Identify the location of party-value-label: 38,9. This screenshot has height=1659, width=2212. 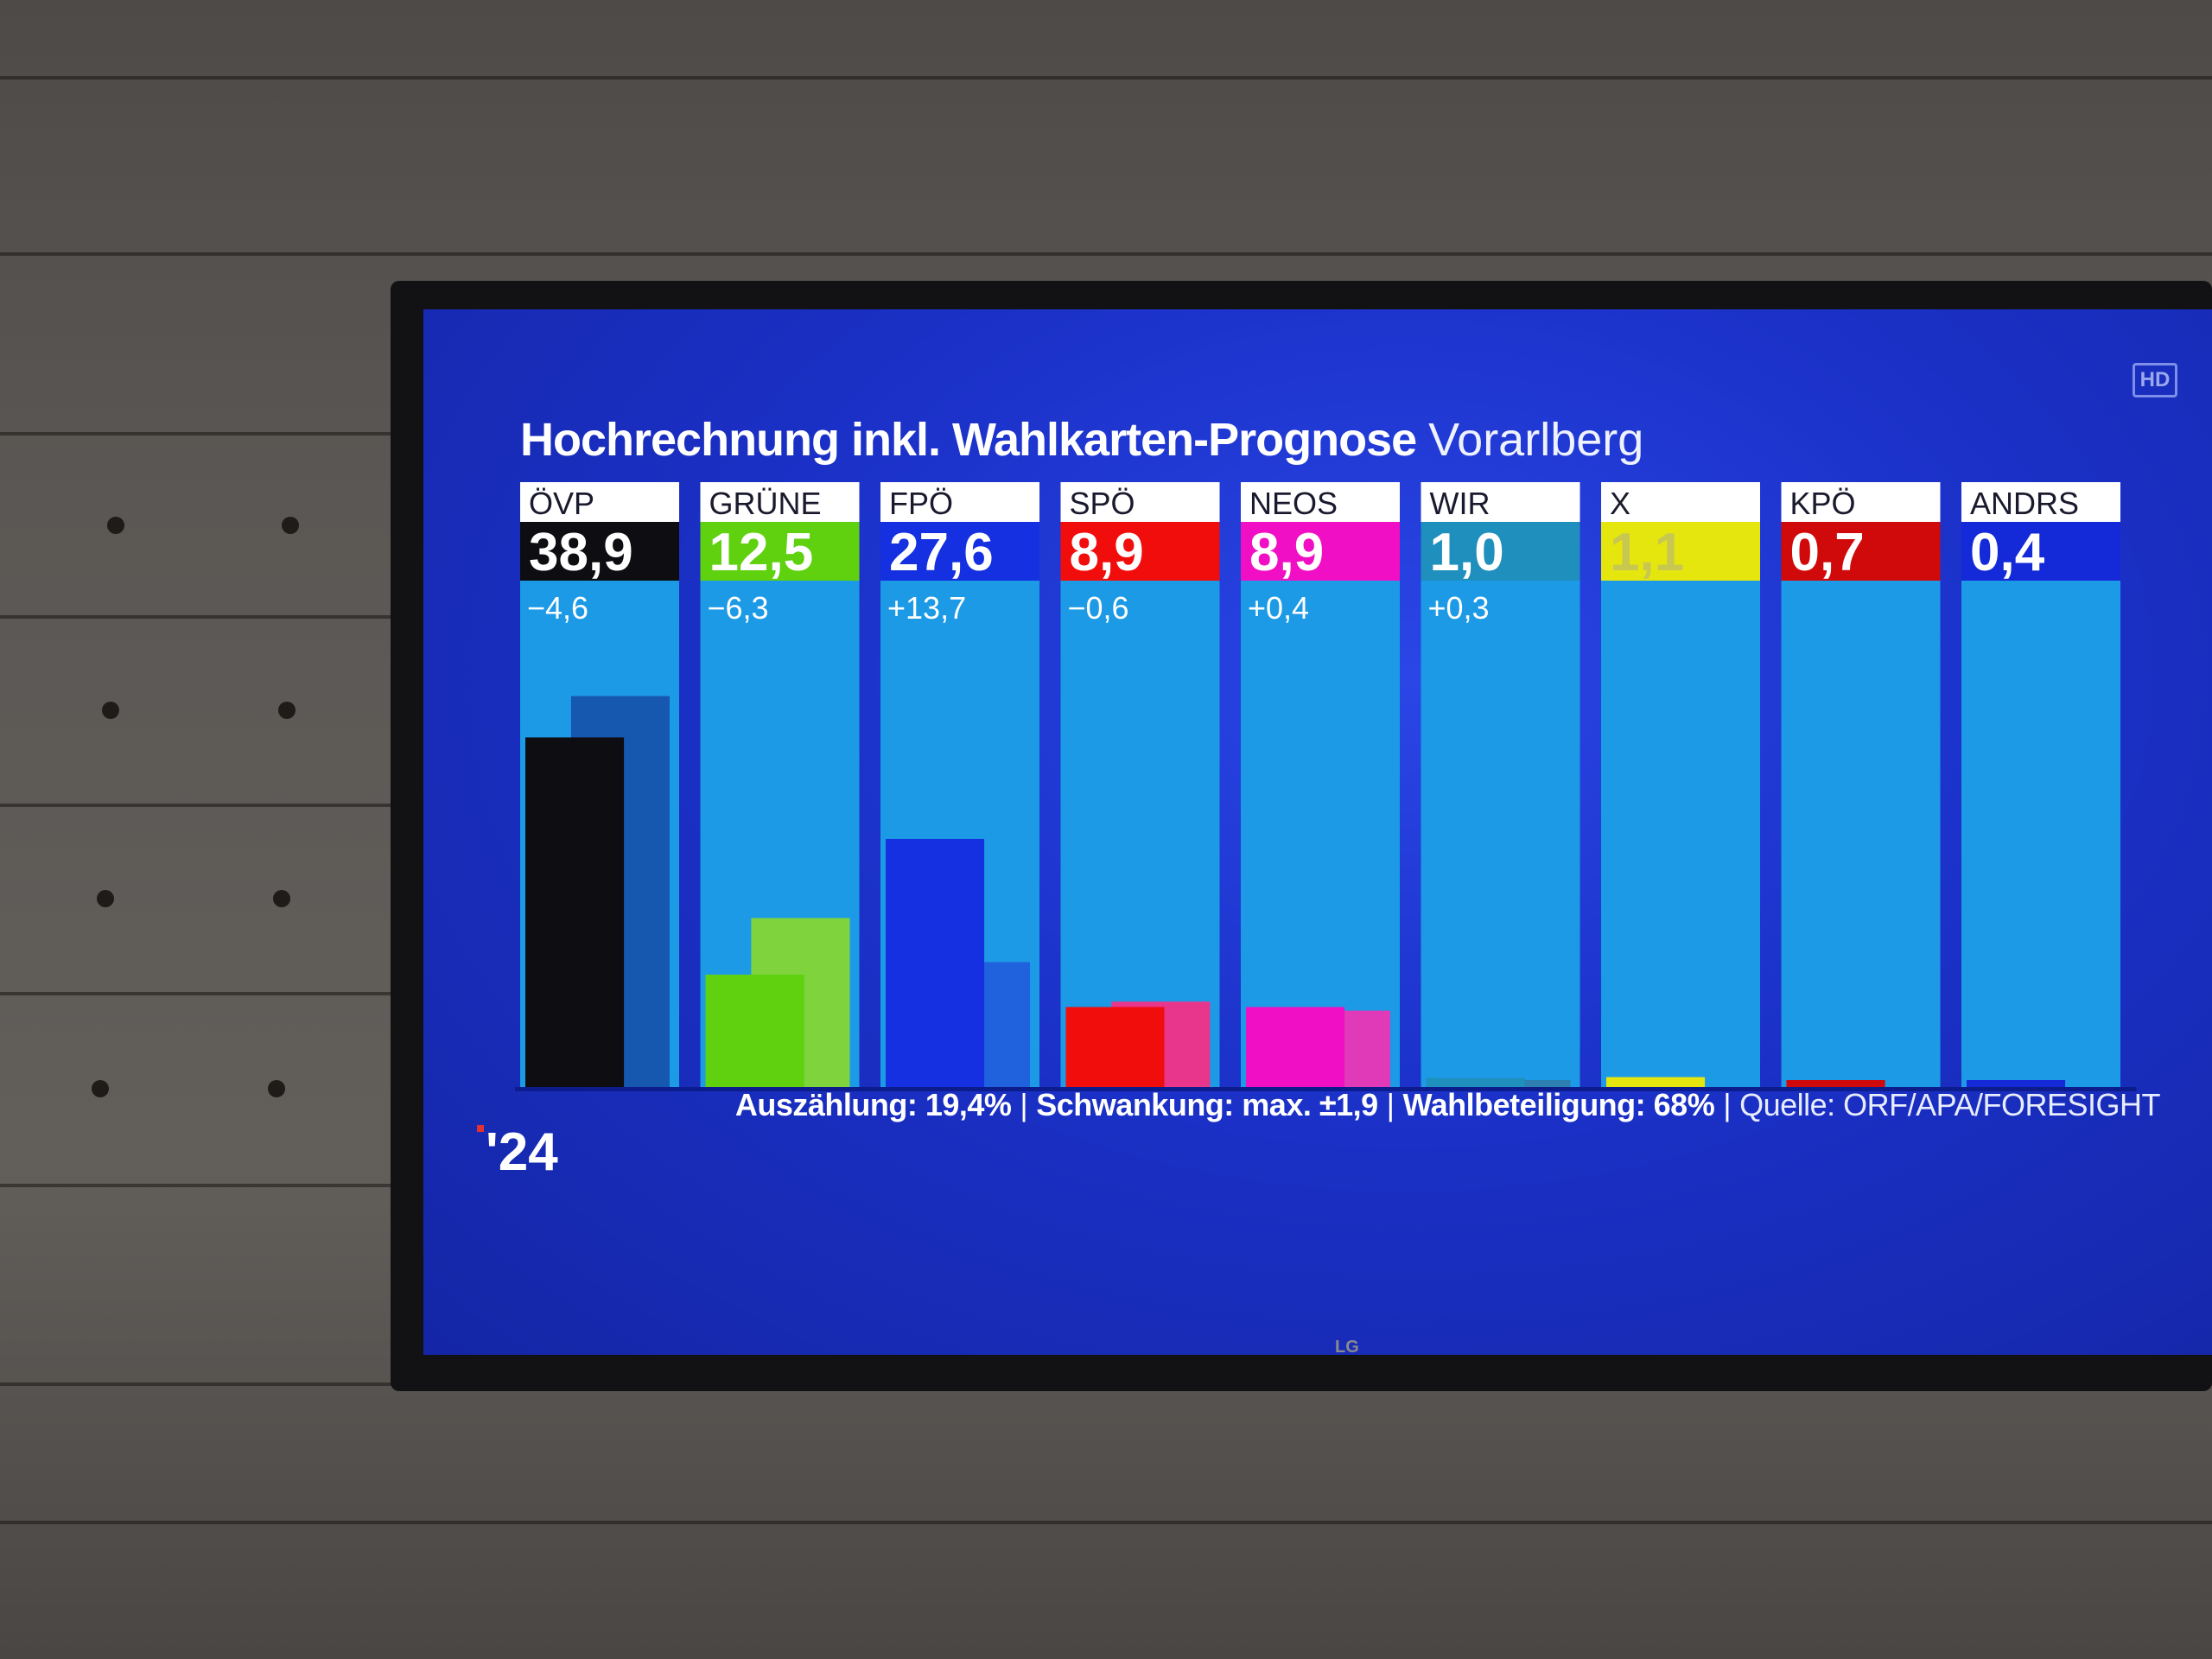
(581, 552).